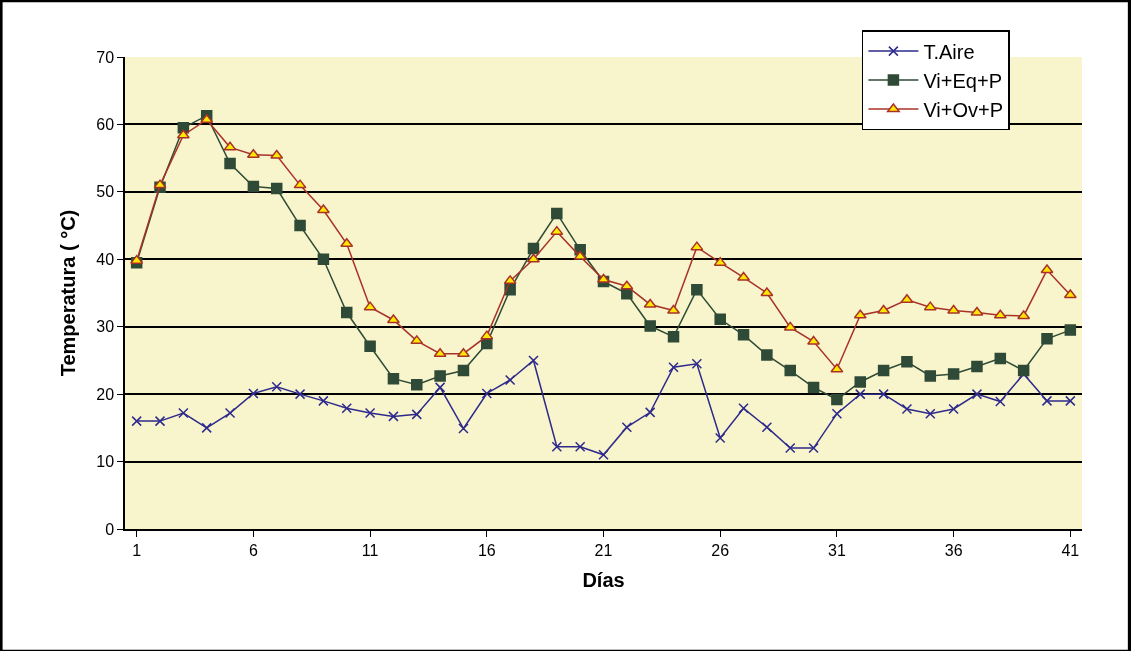  Describe the element at coordinates (953, 550) in the screenshot. I see `x-tick-label: 36` at that location.